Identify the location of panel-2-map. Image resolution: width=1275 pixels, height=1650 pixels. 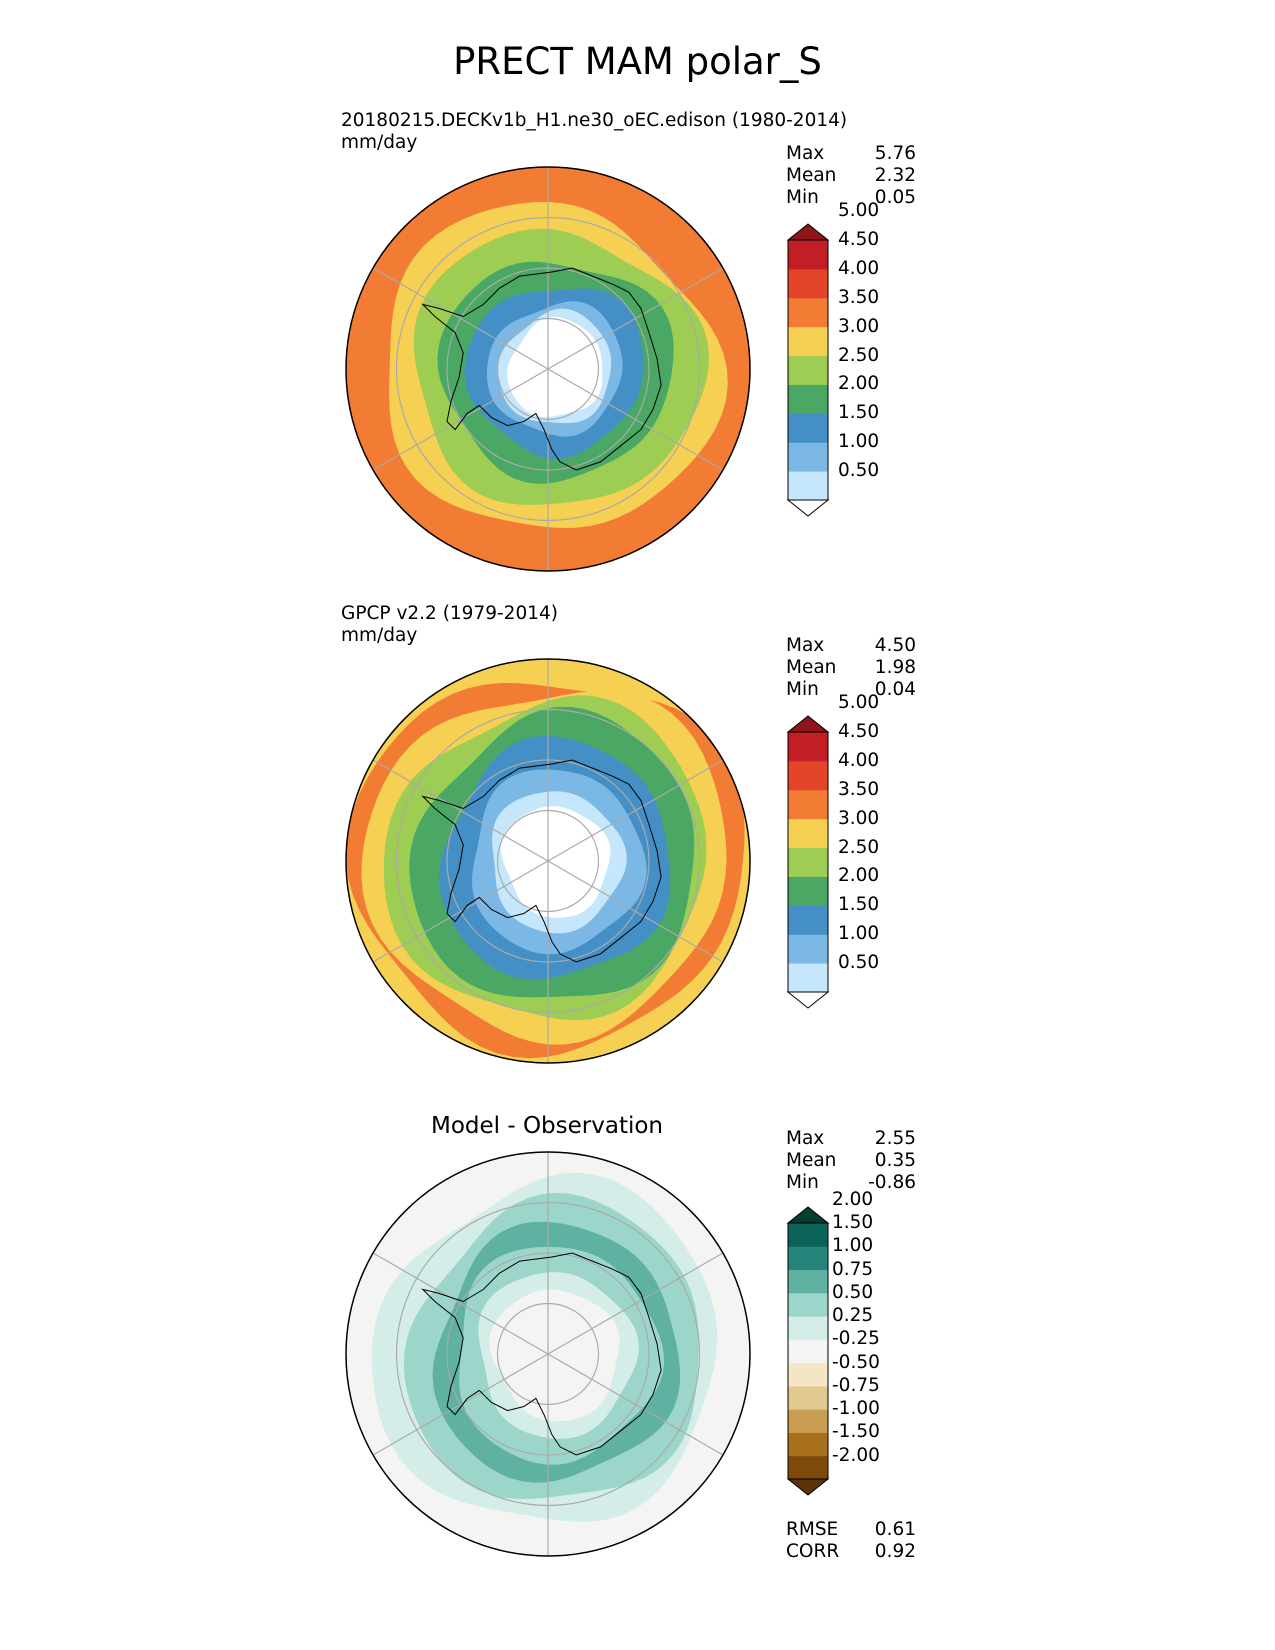
(548, 861).